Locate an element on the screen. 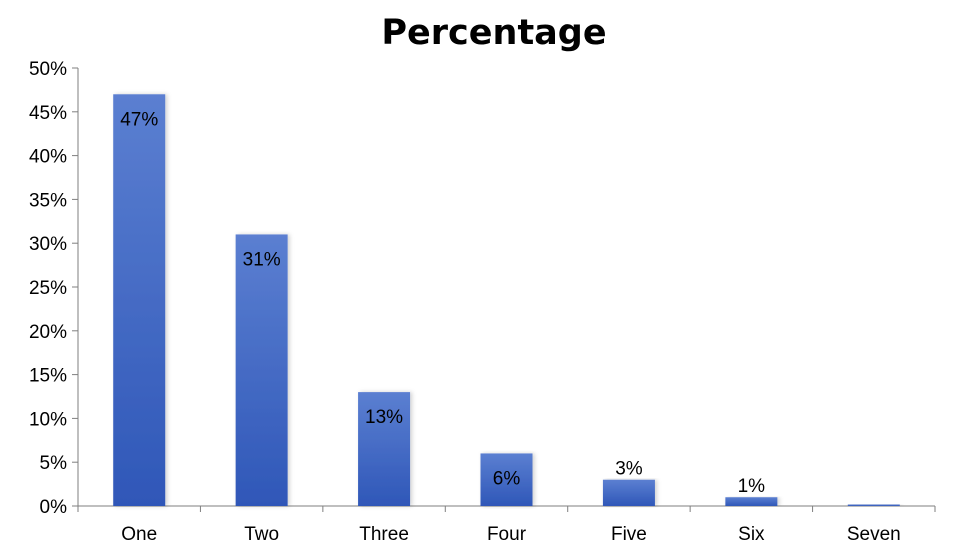 The height and width of the screenshot is (548, 959). data-label: 6% is located at coordinates (507, 478).